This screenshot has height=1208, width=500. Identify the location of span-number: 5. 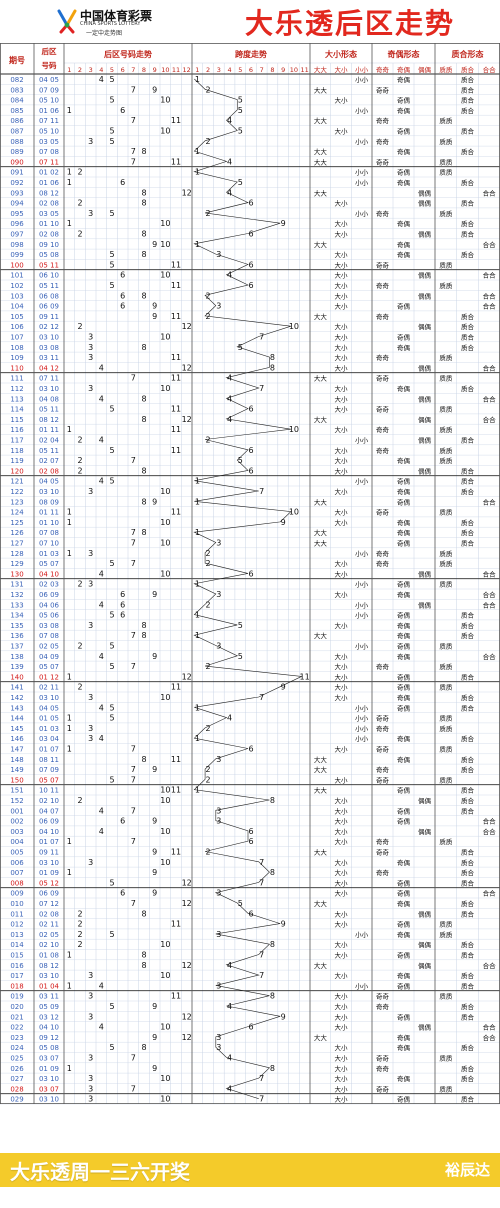
(240, 625).